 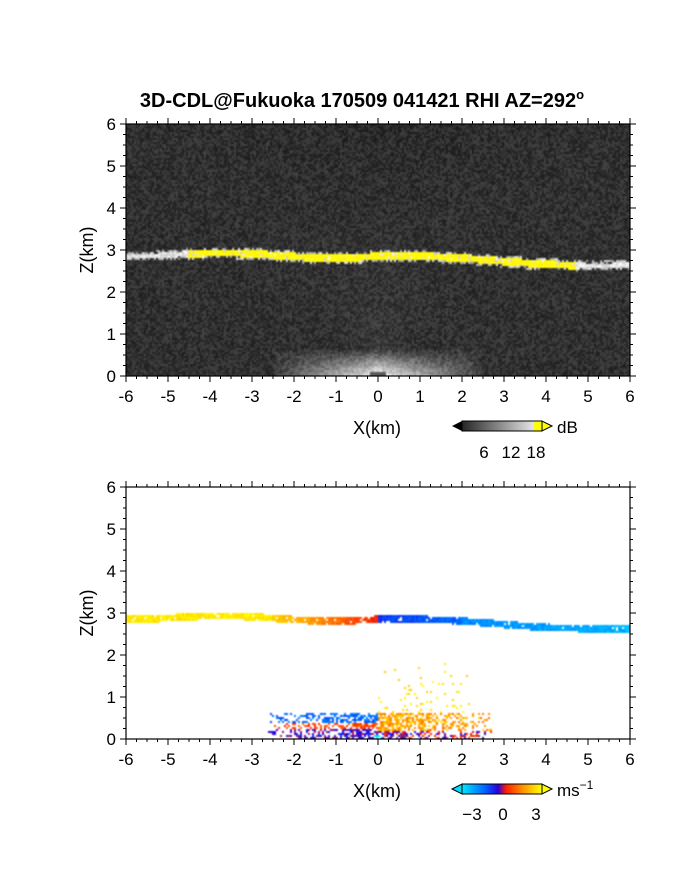 What do you see at coordinates (377, 428) in the screenshot?
I see `intensity-xlabel: X(km)` at bounding box center [377, 428].